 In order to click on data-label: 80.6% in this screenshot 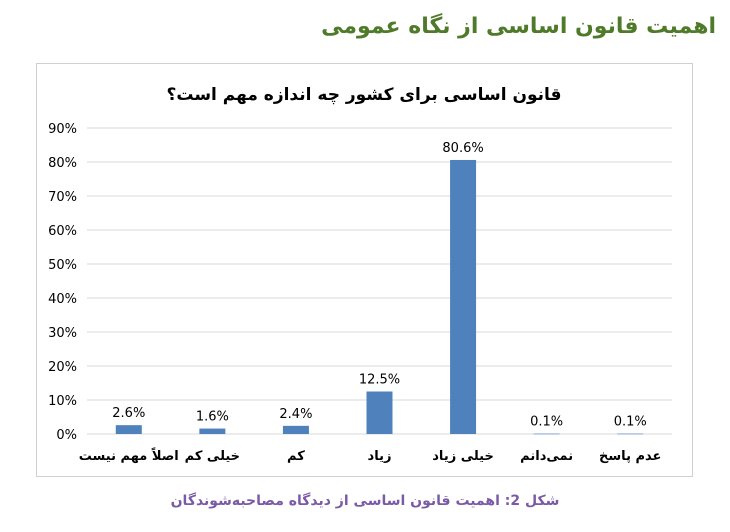, I will do `click(462, 148)`.